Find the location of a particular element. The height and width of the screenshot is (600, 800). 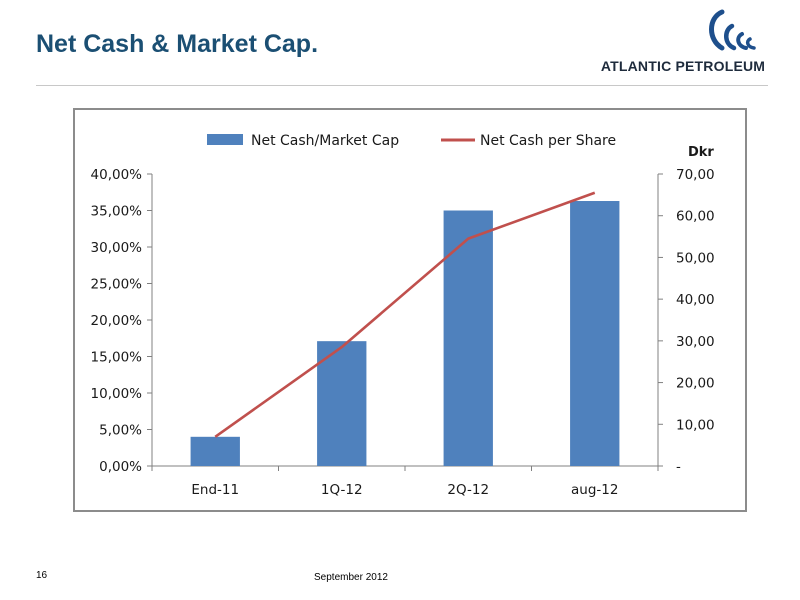

left-axis-tick-label: 30,00% is located at coordinates (117, 248).